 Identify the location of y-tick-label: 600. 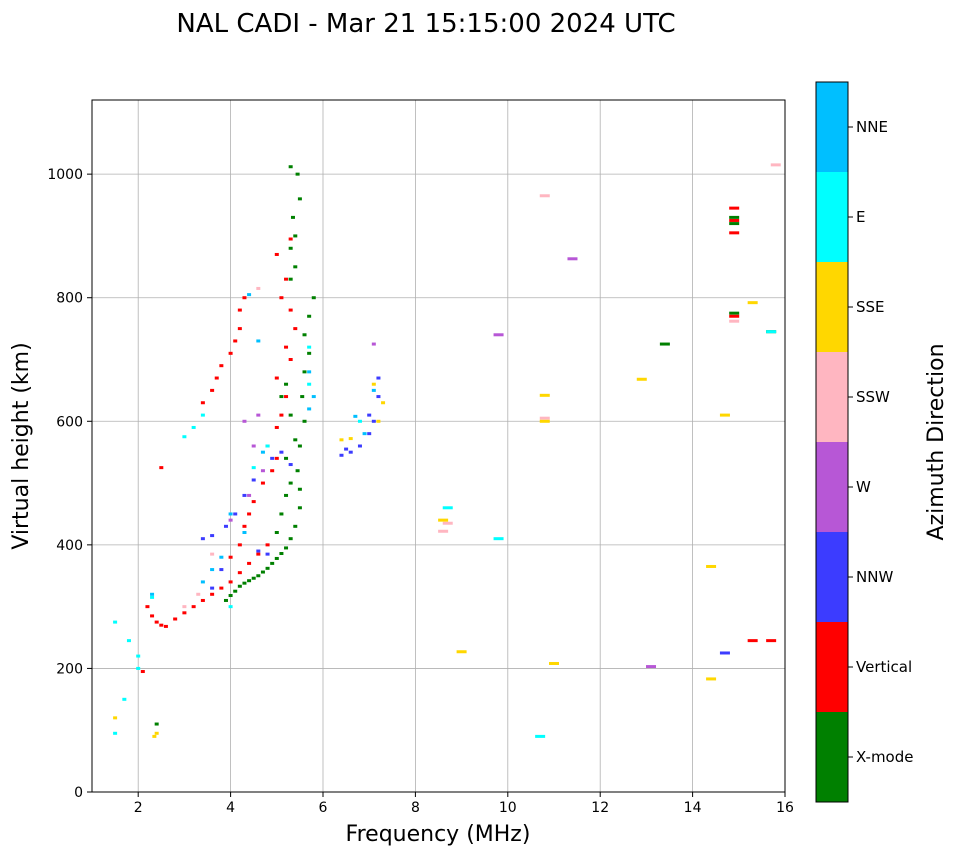
(69, 422).